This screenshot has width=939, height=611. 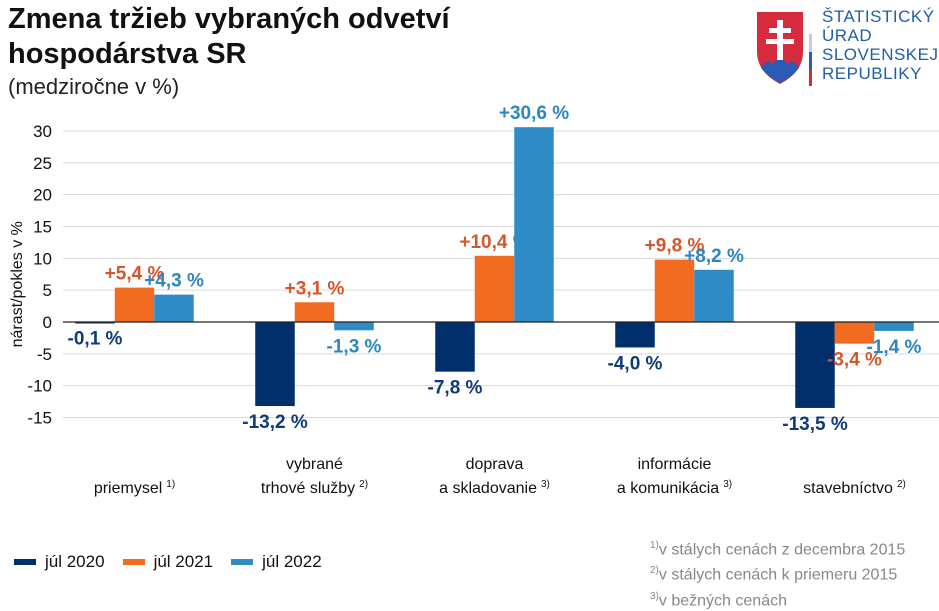 I want to click on data-label: +30,6 %, so click(x=534, y=113).